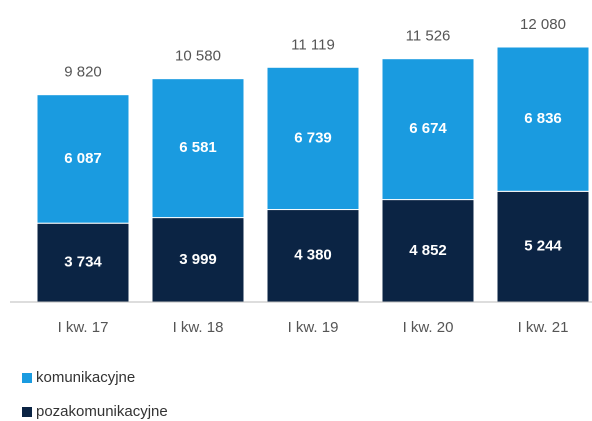 This screenshot has height=421, width=592. I want to click on value-label: 4 852, so click(428, 250).